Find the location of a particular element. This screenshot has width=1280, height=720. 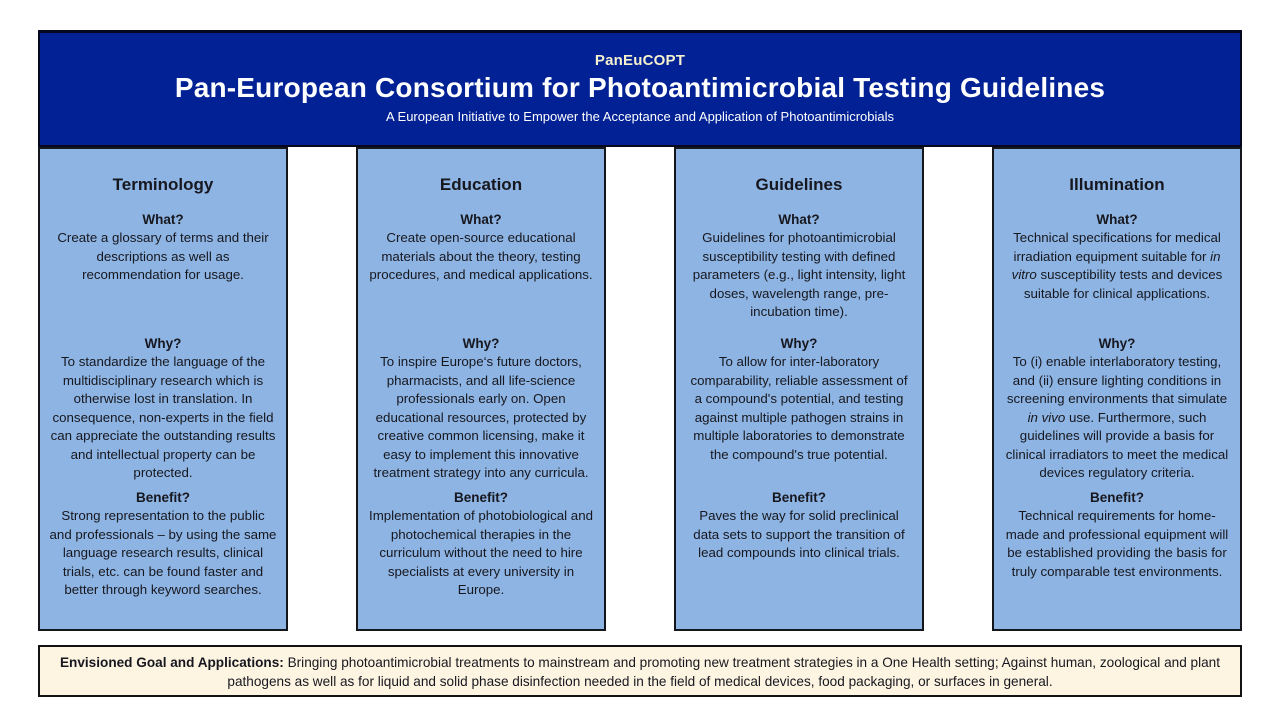

column-title: Guidelines is located at coordinates (799, 184).